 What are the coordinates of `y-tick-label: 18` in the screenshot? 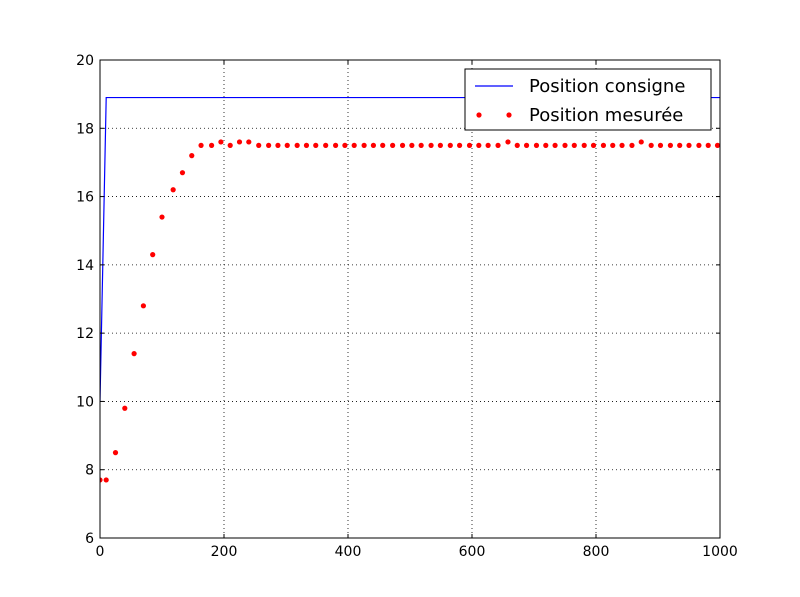 It's located at (85, 129).